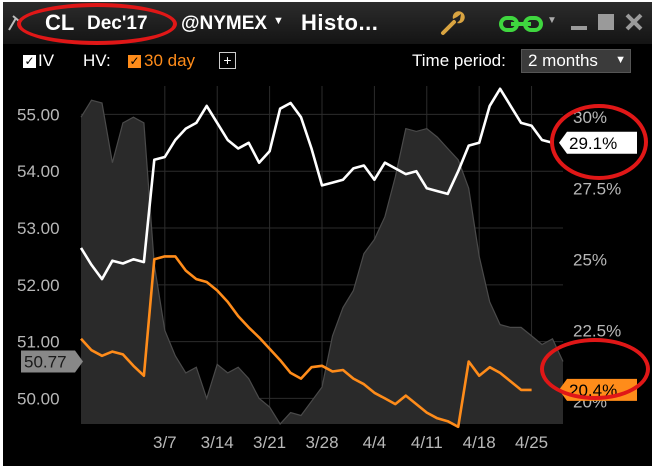 This screenshot has height=468, width=655. Describe the element at coordinates (531, 442) in the screenshot. I see `x-tick-label: 4/25` at that location.